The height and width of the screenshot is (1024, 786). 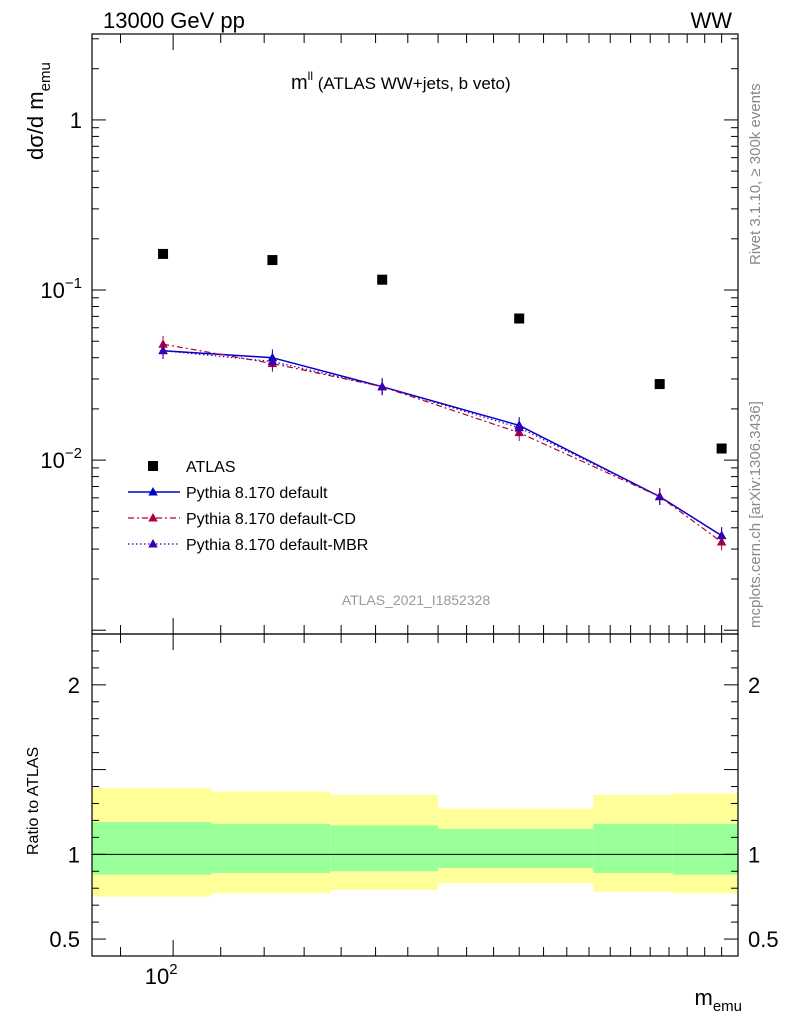 What do you see at coordinates (174, 20) in the screenshot?
I see `header-energy: 13000 GeV pp` at bounding box center [174, 20].